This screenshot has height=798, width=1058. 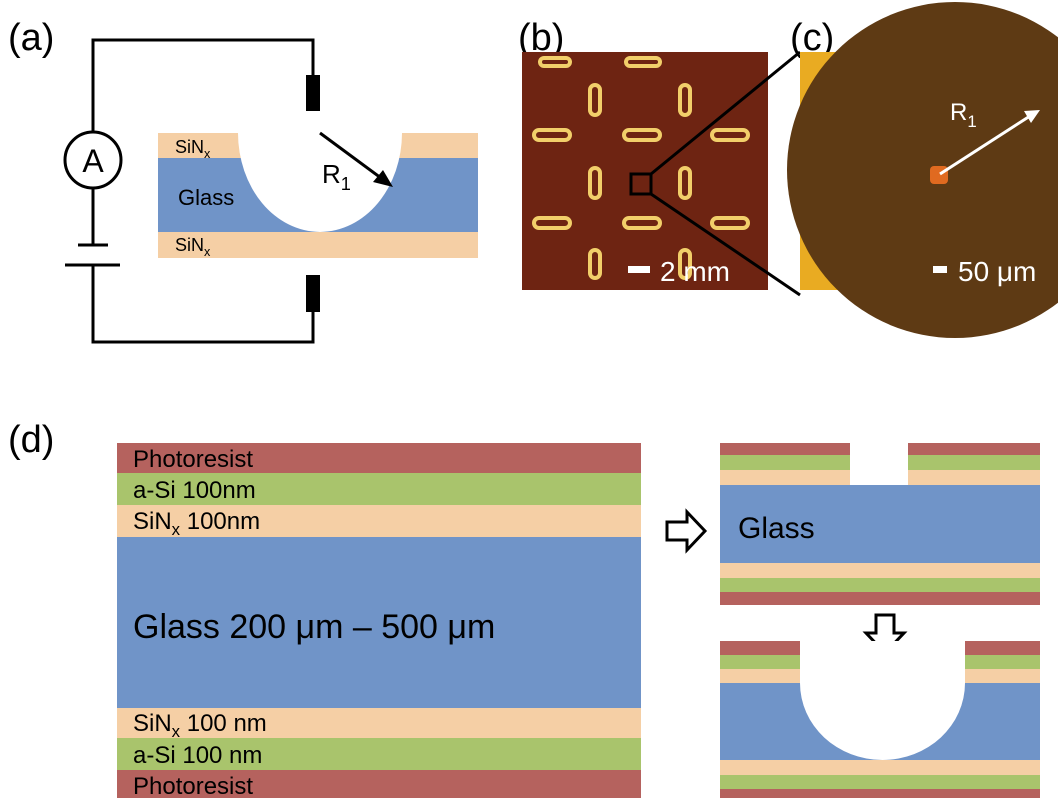 I want to click on layer-label: SiNx 100nm, so click(x=196, y=523).